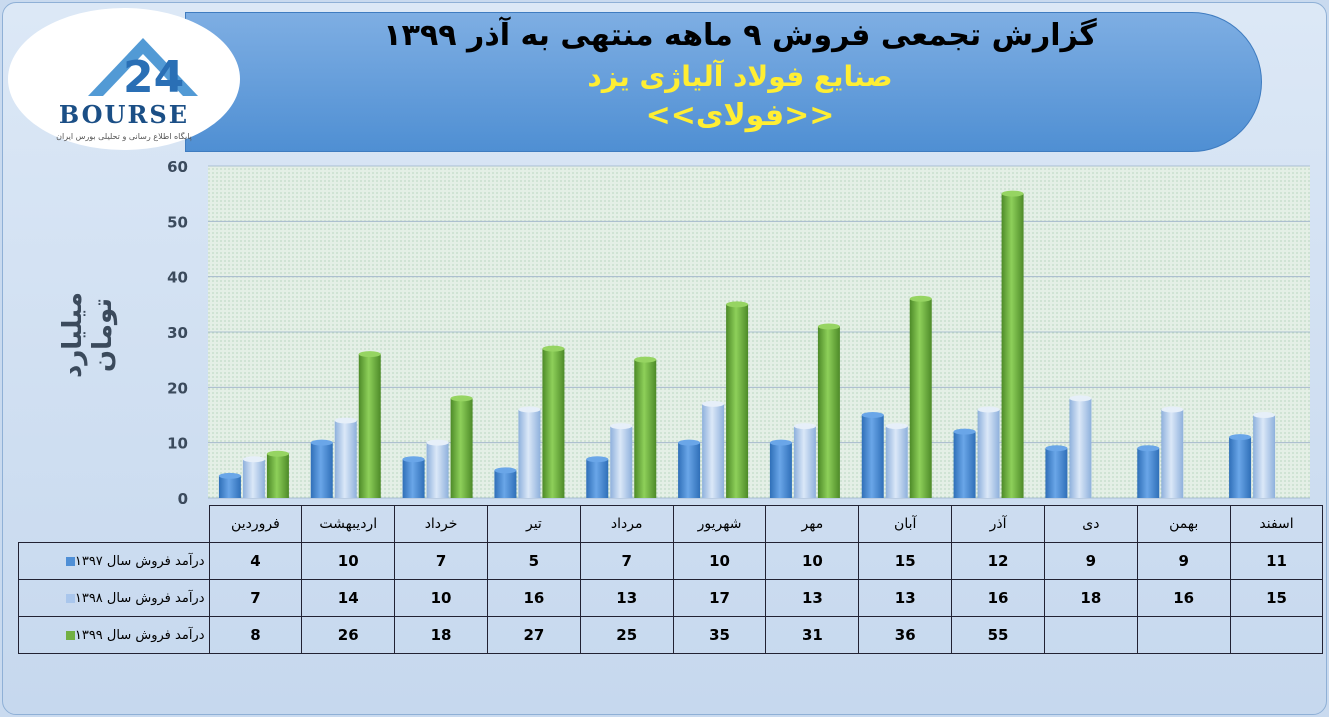 This screenshot has height=717, width=1329. What do you see at coordinates (177, 388) in the screenshot?
I see `y-tick-label: 20` at bounding box center [177, 388].